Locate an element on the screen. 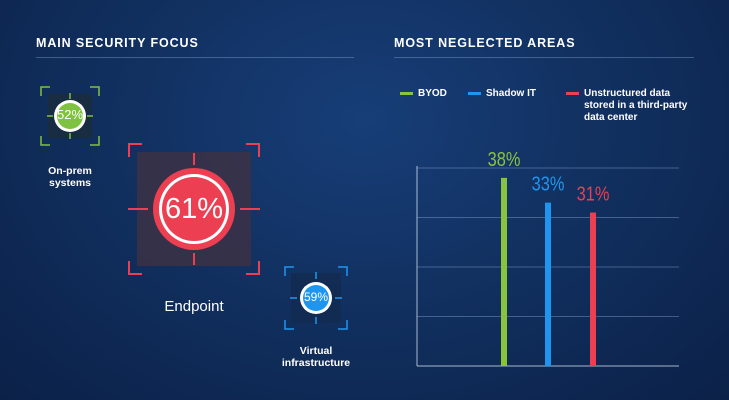  legend-swatch-byod is located at coordinates (406, 93).